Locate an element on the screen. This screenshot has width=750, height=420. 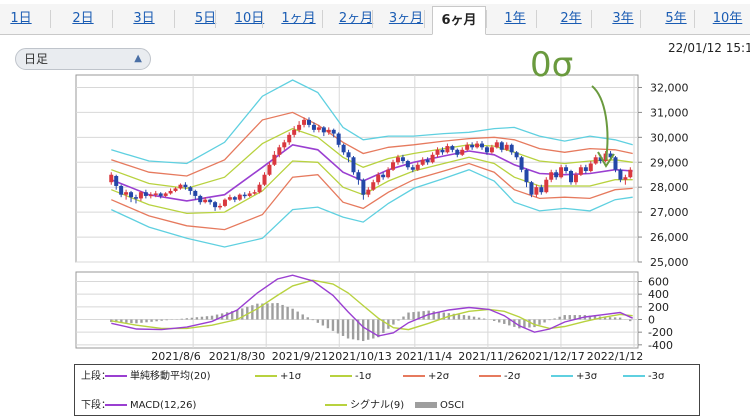
legend-label: +1σ is located at coordinates (291, 376).